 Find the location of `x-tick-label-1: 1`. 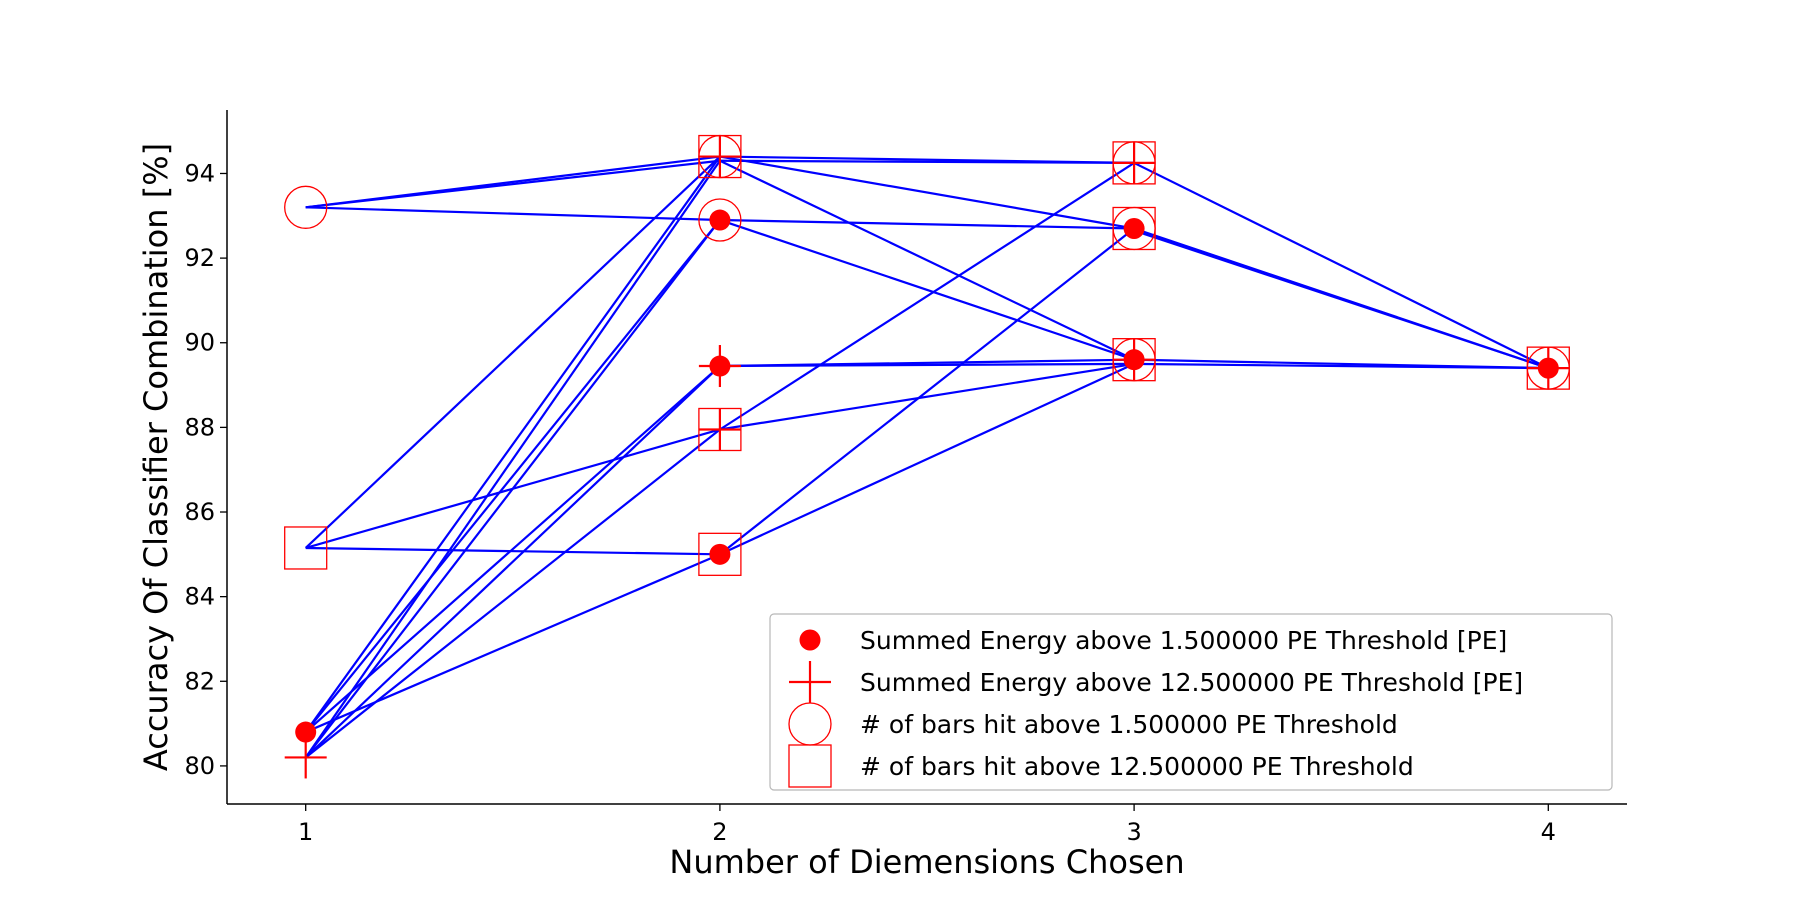

x-tick-label-1: 1 is located at coordinates (305, 832).